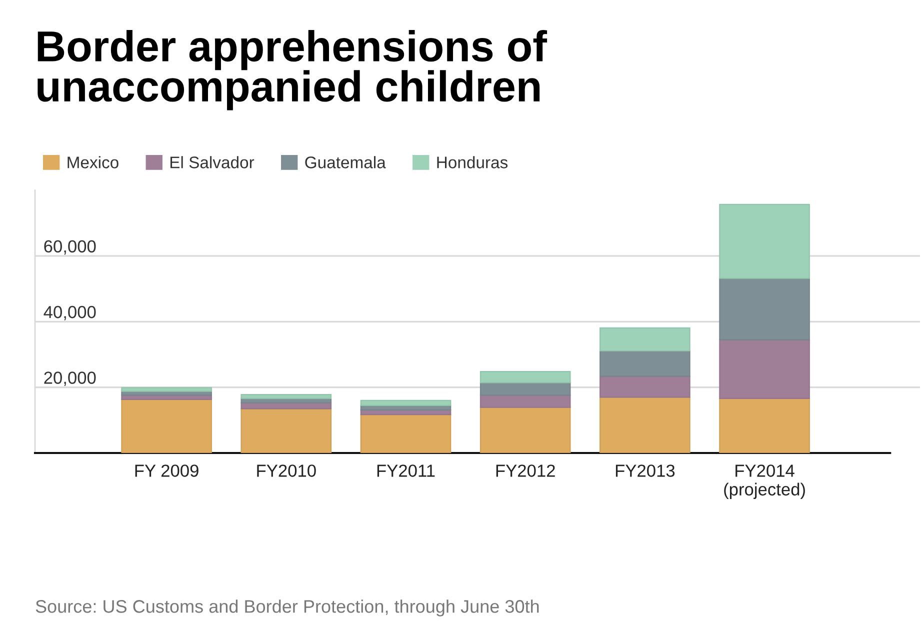 This screenshot has width=923, height=628. I want to click on legend-label: Mexico, so click(93, 162).